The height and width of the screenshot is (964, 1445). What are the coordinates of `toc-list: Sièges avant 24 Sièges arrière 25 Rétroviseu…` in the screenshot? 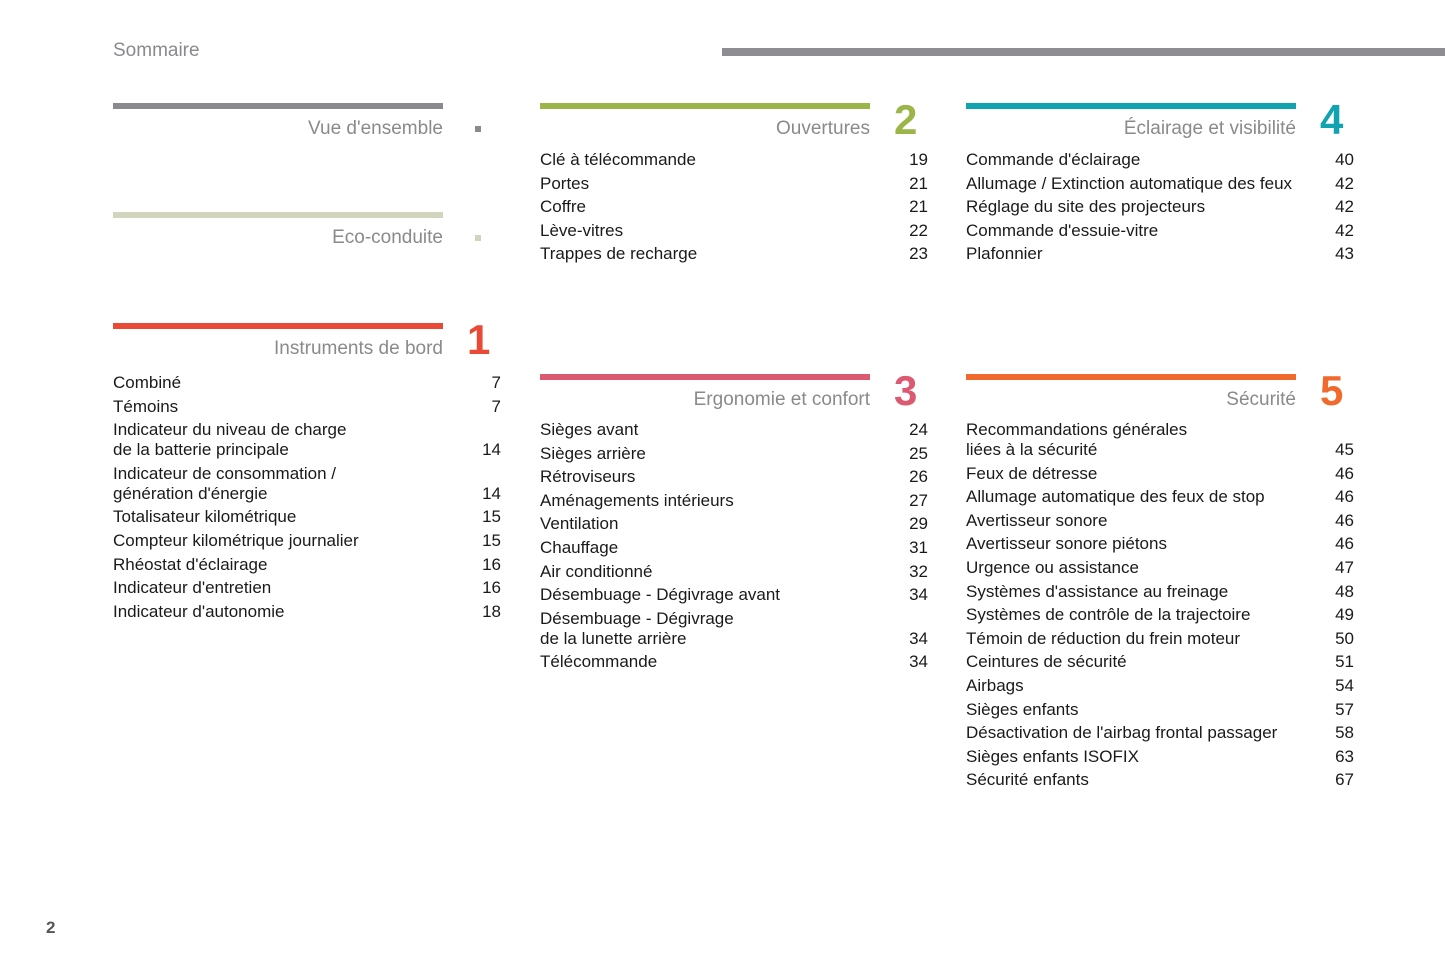 It's located at (734, 548).